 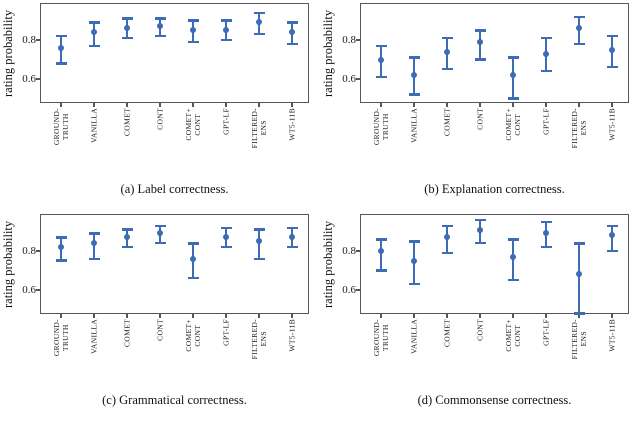 What do you see at coordinates (612, 335) in the screenshot?
I see `x-category-label: WT5-11B` at bounding box center [612, 335].